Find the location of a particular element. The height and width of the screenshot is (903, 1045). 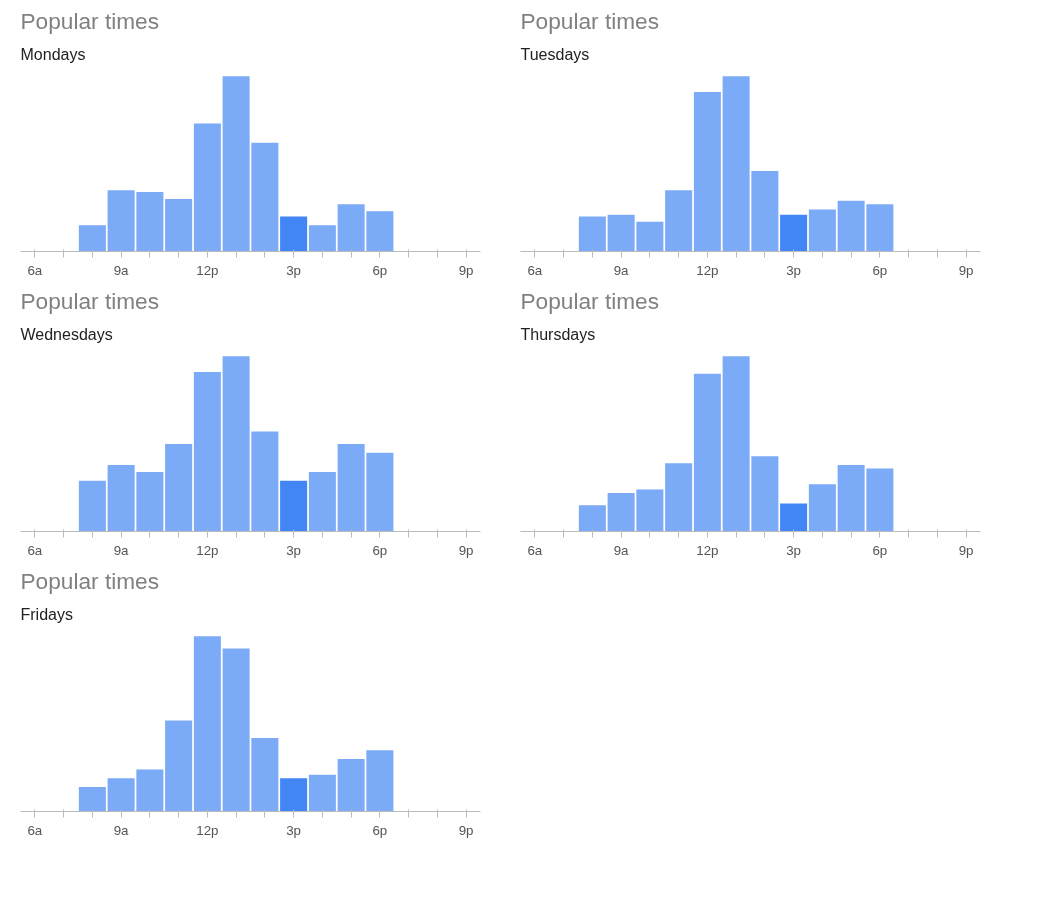

chart-subtitle: Tuesdays is located at coordinates (555, 54).